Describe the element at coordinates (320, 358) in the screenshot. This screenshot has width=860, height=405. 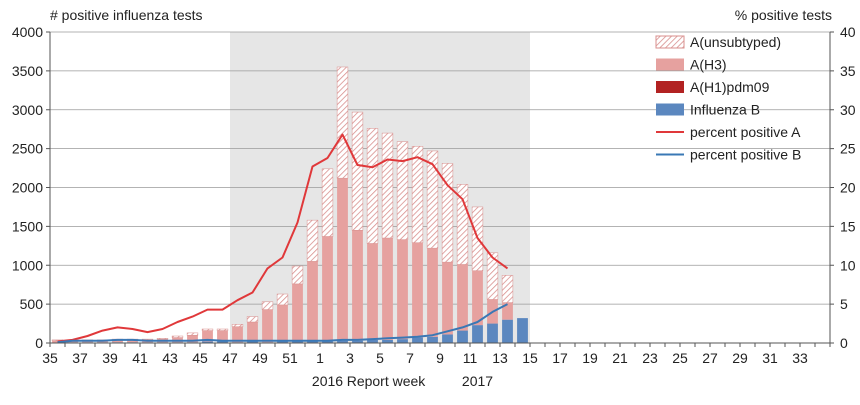
I see `x-tick-label: 1` at that location.